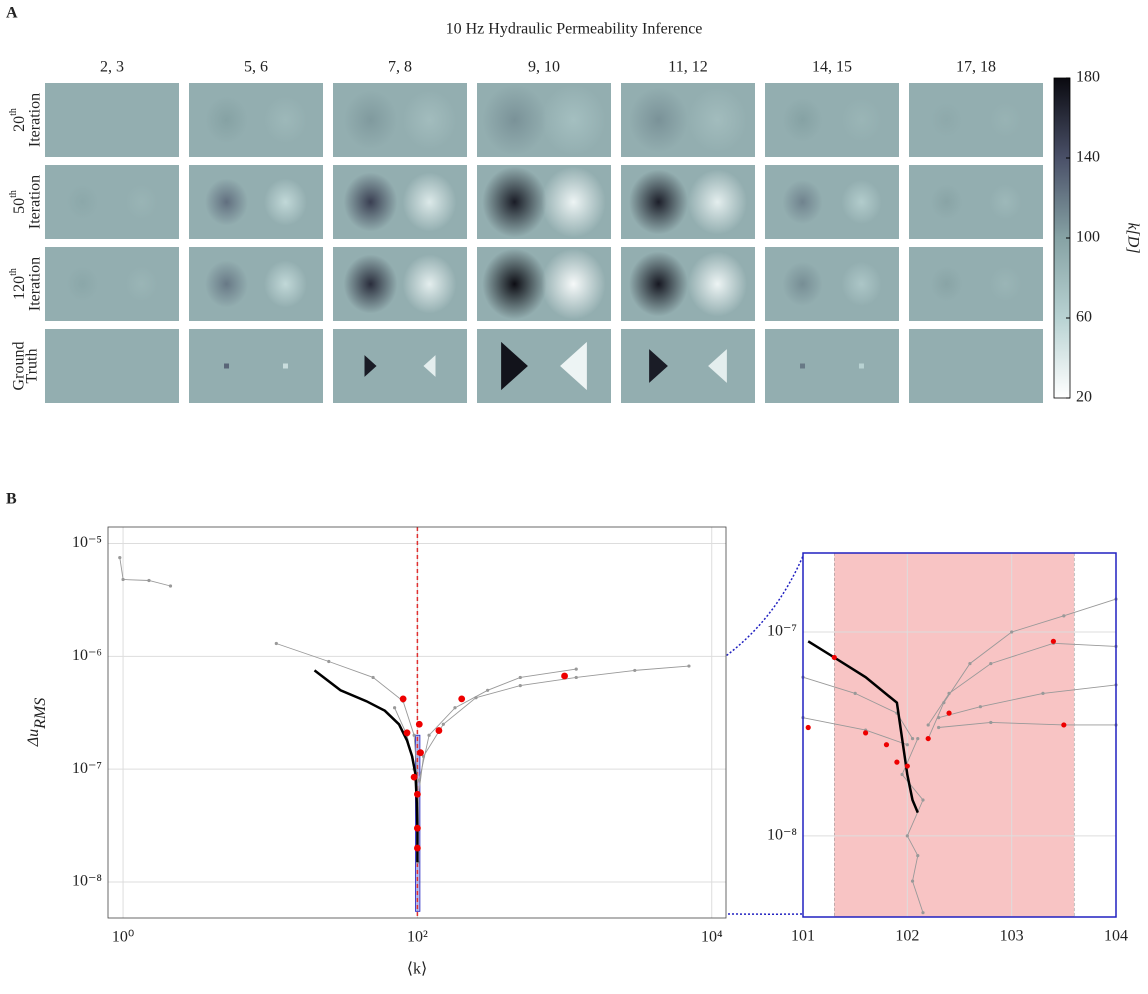  Describe the element at coordinates (1132, 237) in the screenshot. I see `colorbar-label: k[D]` at that location.